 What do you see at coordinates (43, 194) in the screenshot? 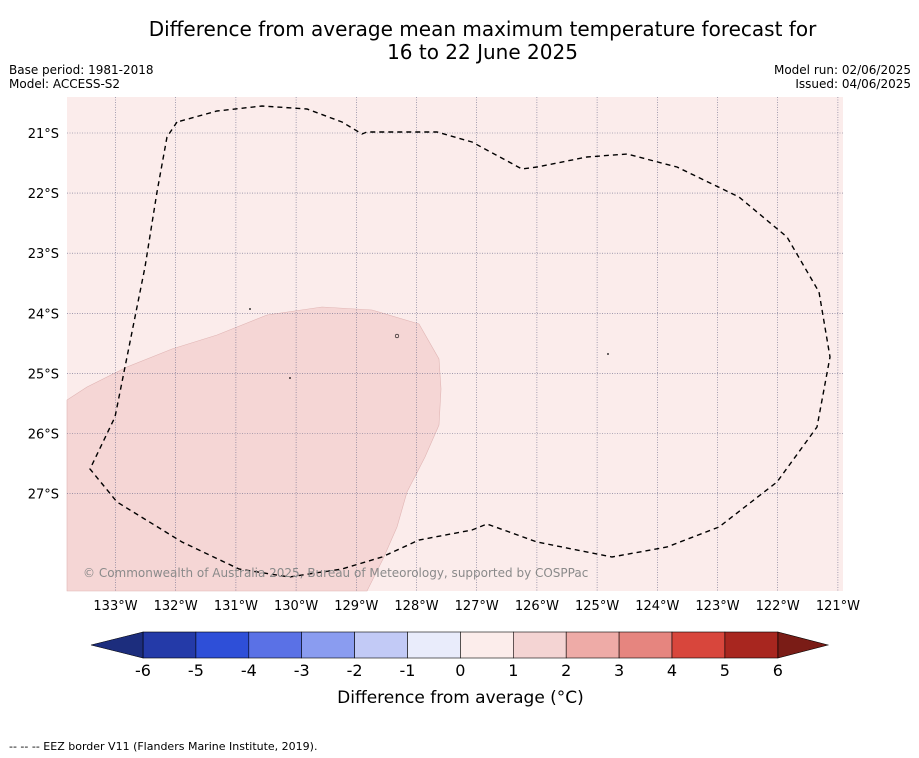
I see `latitude-label: 22°S` at bounding box center [43, 194].